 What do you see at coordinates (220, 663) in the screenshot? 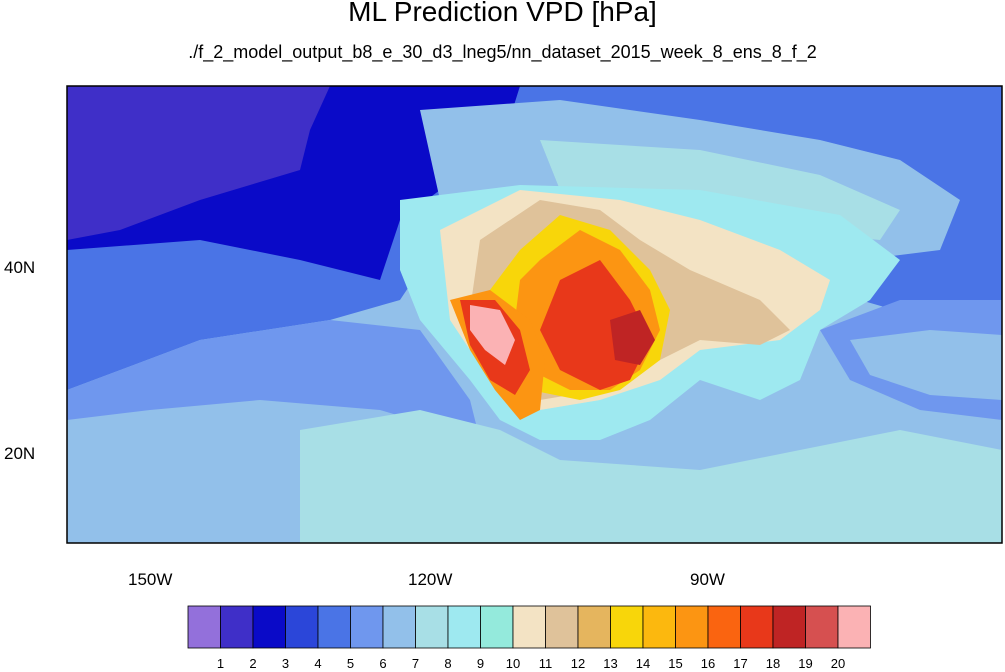
I see `colorbar-label: 1` at bounding box center [220, 663].